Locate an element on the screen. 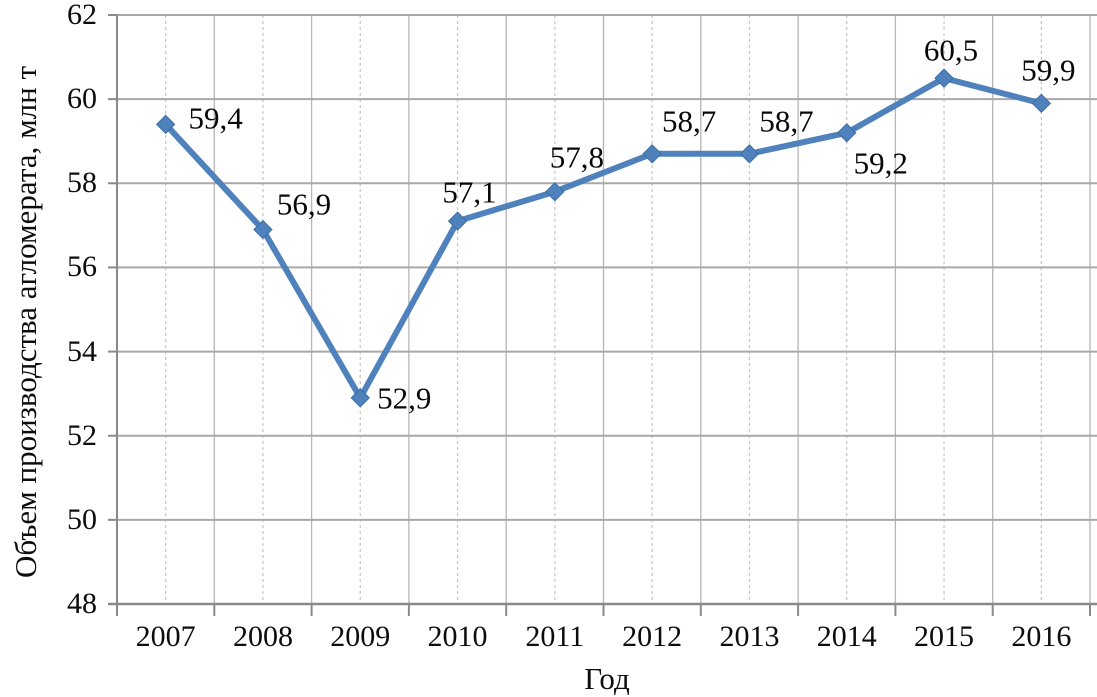  y-tick-label: 62 is located at coordinates (82, 15).